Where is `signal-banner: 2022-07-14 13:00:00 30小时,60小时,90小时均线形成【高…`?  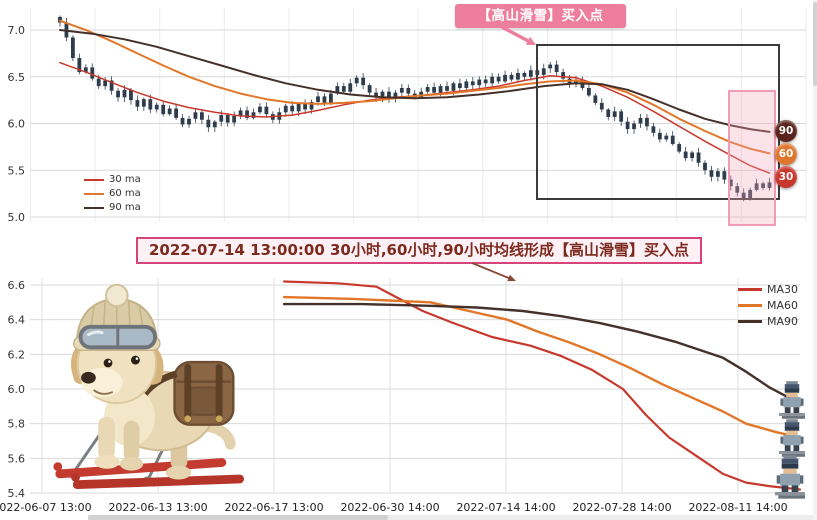 signal-banner: 2022-07-14 13:00:00 30小时,60小时,90小时均线形成【高… is located at coordinates (419, 250).